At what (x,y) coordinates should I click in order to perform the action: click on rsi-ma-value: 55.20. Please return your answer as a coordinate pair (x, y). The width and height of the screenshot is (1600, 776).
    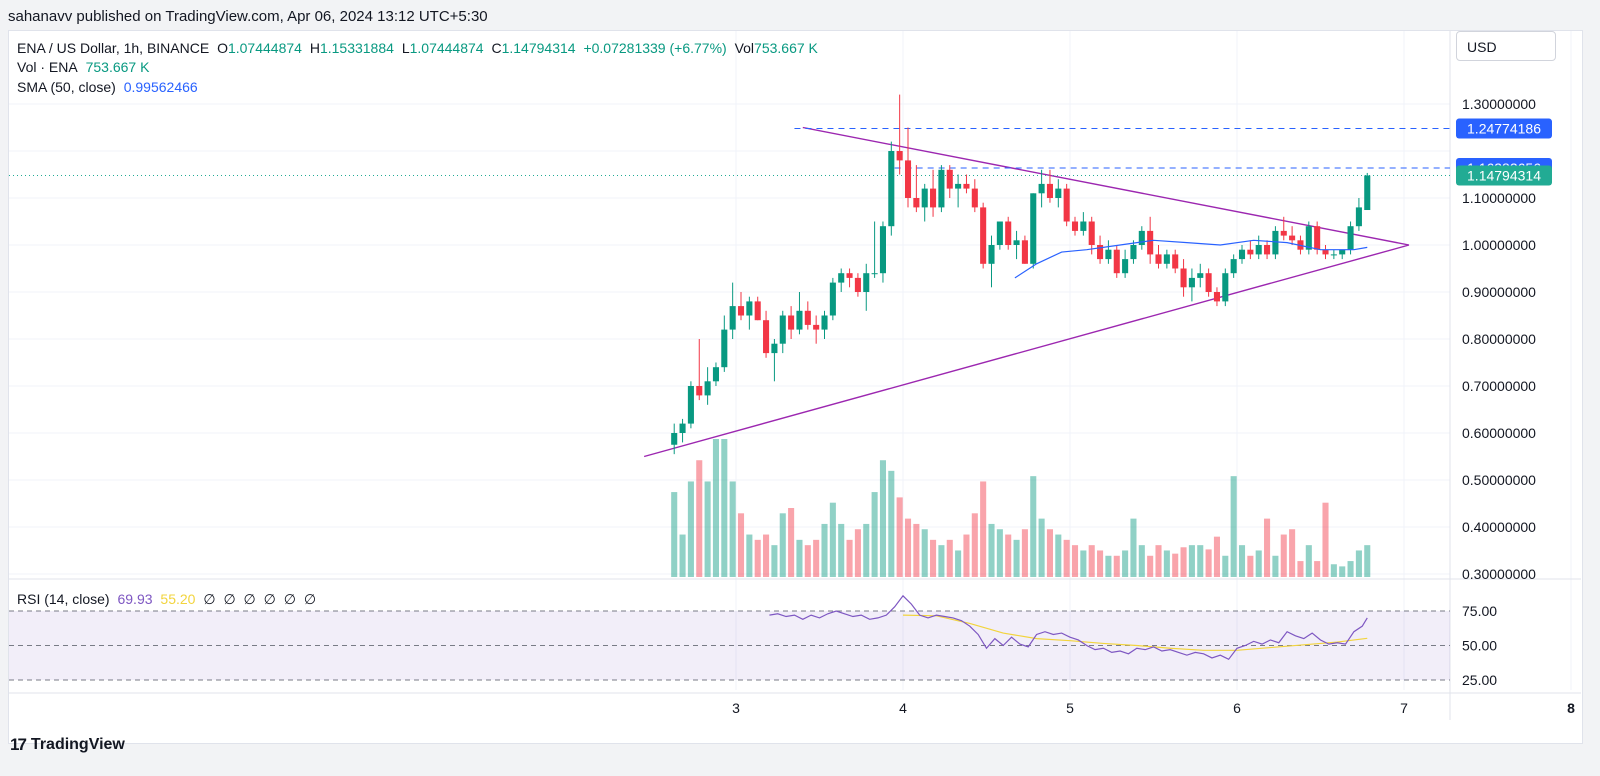
    Looking at the image, I should click on (178, 599).